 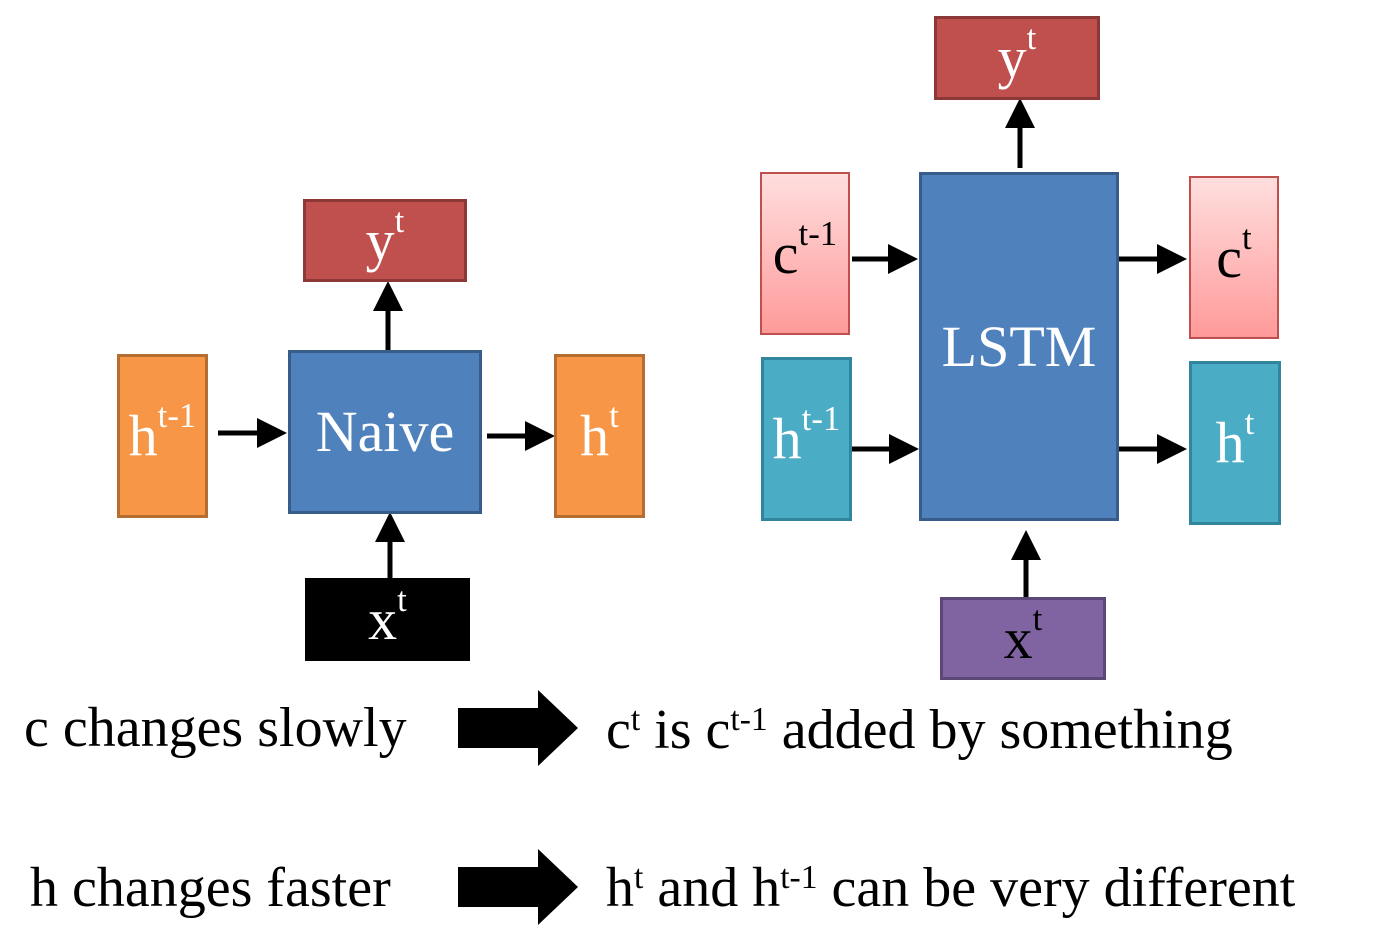 What do you see at coordinates (1230, 442) in the screenshot?
I see `lstm-next-hidden-label: h` at bounding box center [1230, 442].